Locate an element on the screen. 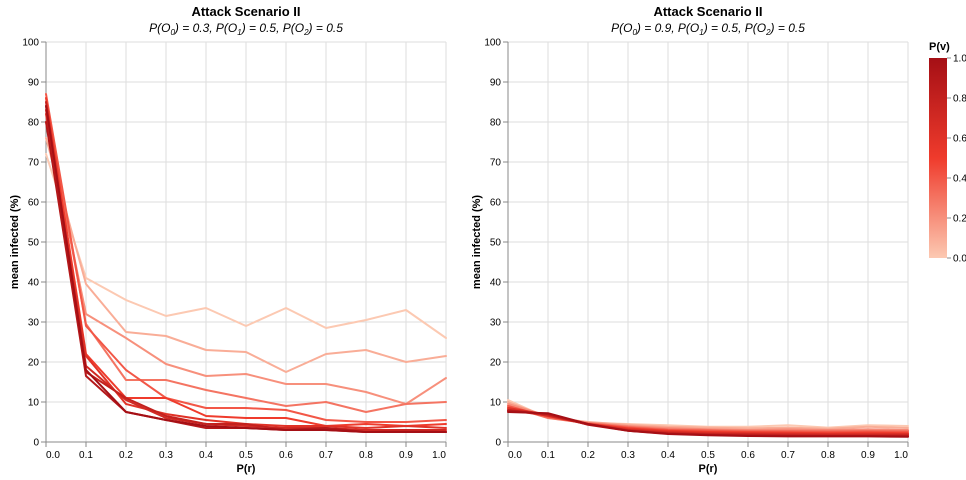 This screenshot has height=480, width=966. left-y-tick-label: 100 is located at coordinates (30, 43).